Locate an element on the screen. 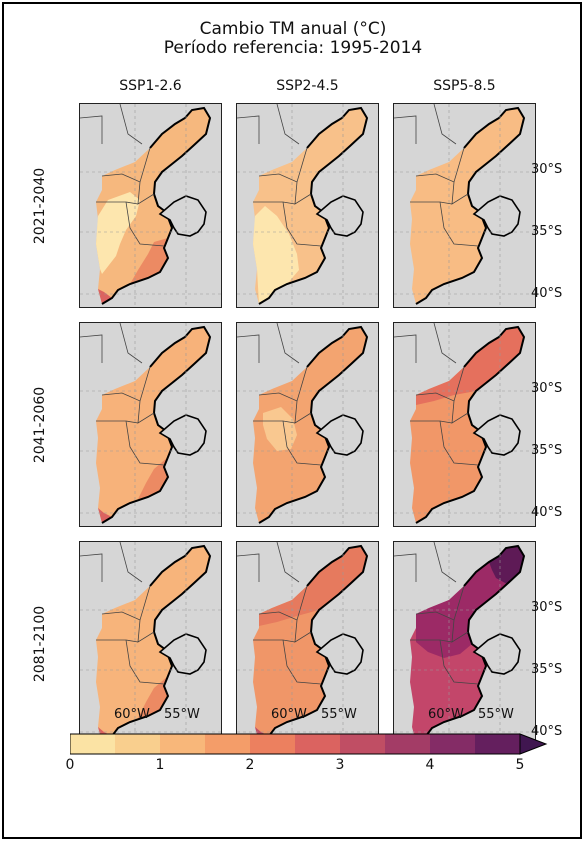  lon-label-60w-col2: 60°W is located at coordinates (289, 714).